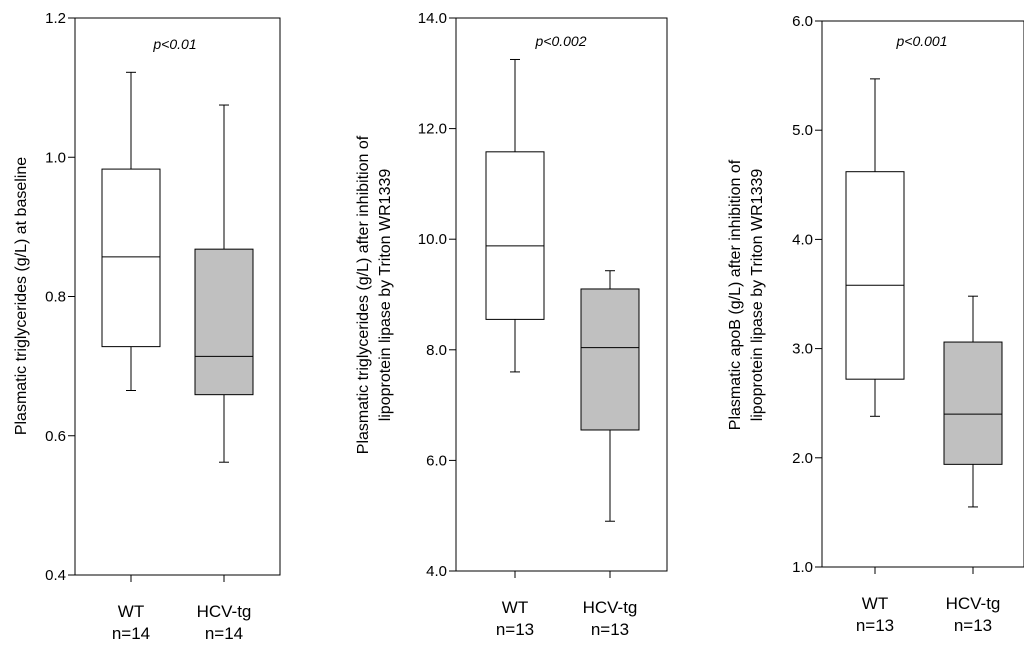 Image resolution: width=1024 pixels, height=652 pixels. Describe the element at coordinates (432, 18) in the screenshot. I see `y-tick-label: 14.0` at that location.